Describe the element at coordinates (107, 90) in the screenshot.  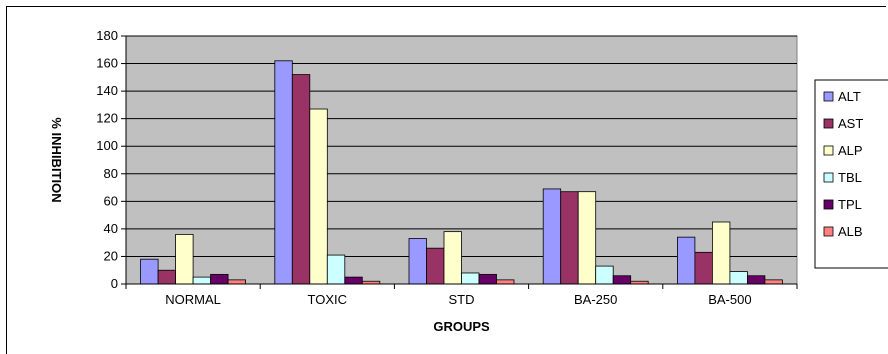
I see `y-tick-label: 140` at that location.